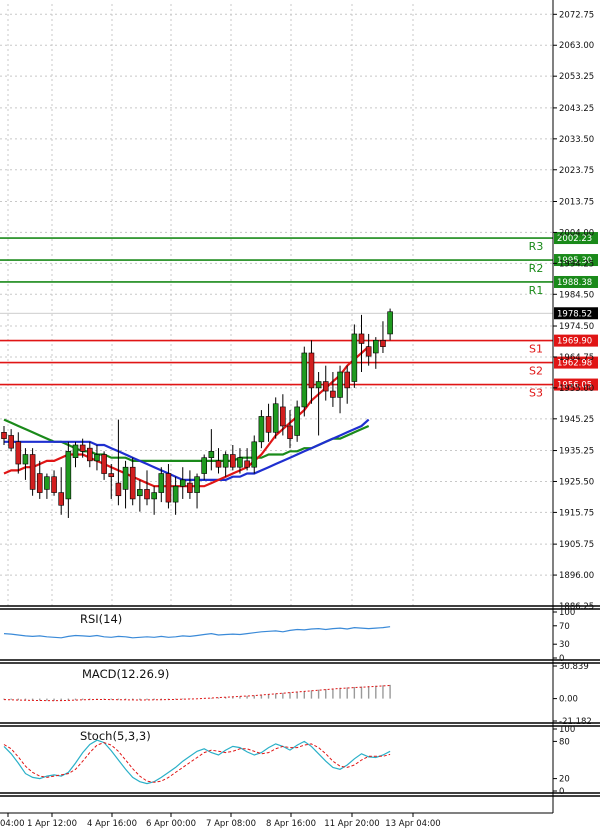 The width and height of the screenshot is (600, 832). I want to click on x-tick-label: 6 Apr 00:00, so click(171, 824).